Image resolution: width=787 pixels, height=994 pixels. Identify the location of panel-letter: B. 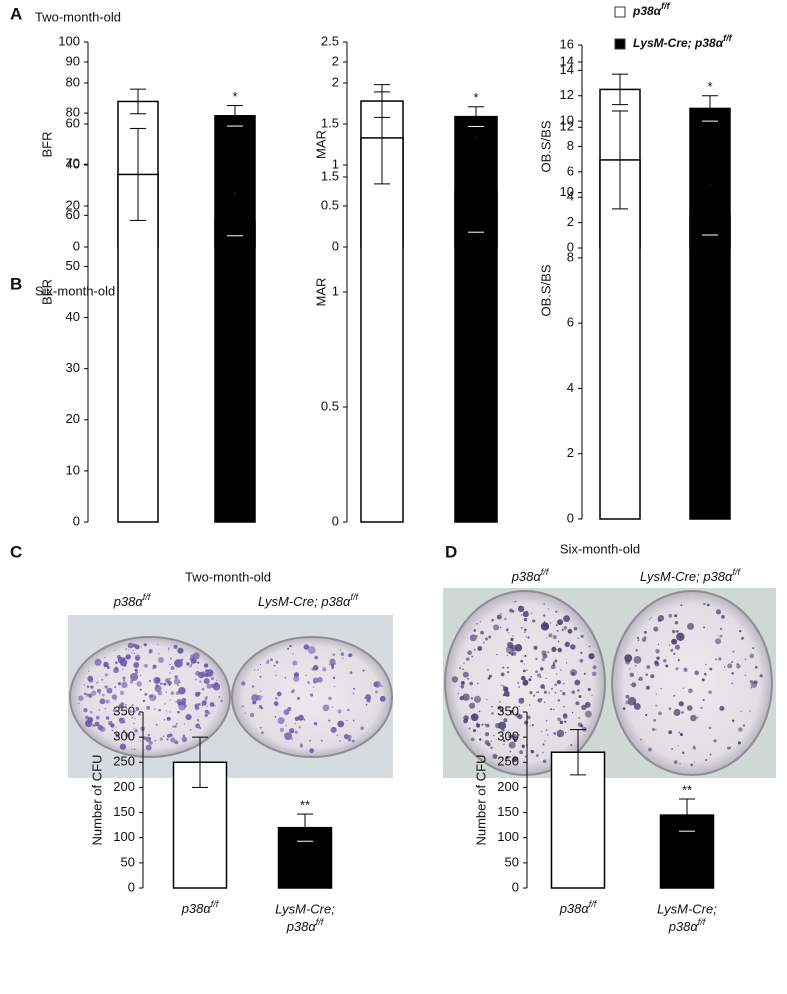
(16, 283).